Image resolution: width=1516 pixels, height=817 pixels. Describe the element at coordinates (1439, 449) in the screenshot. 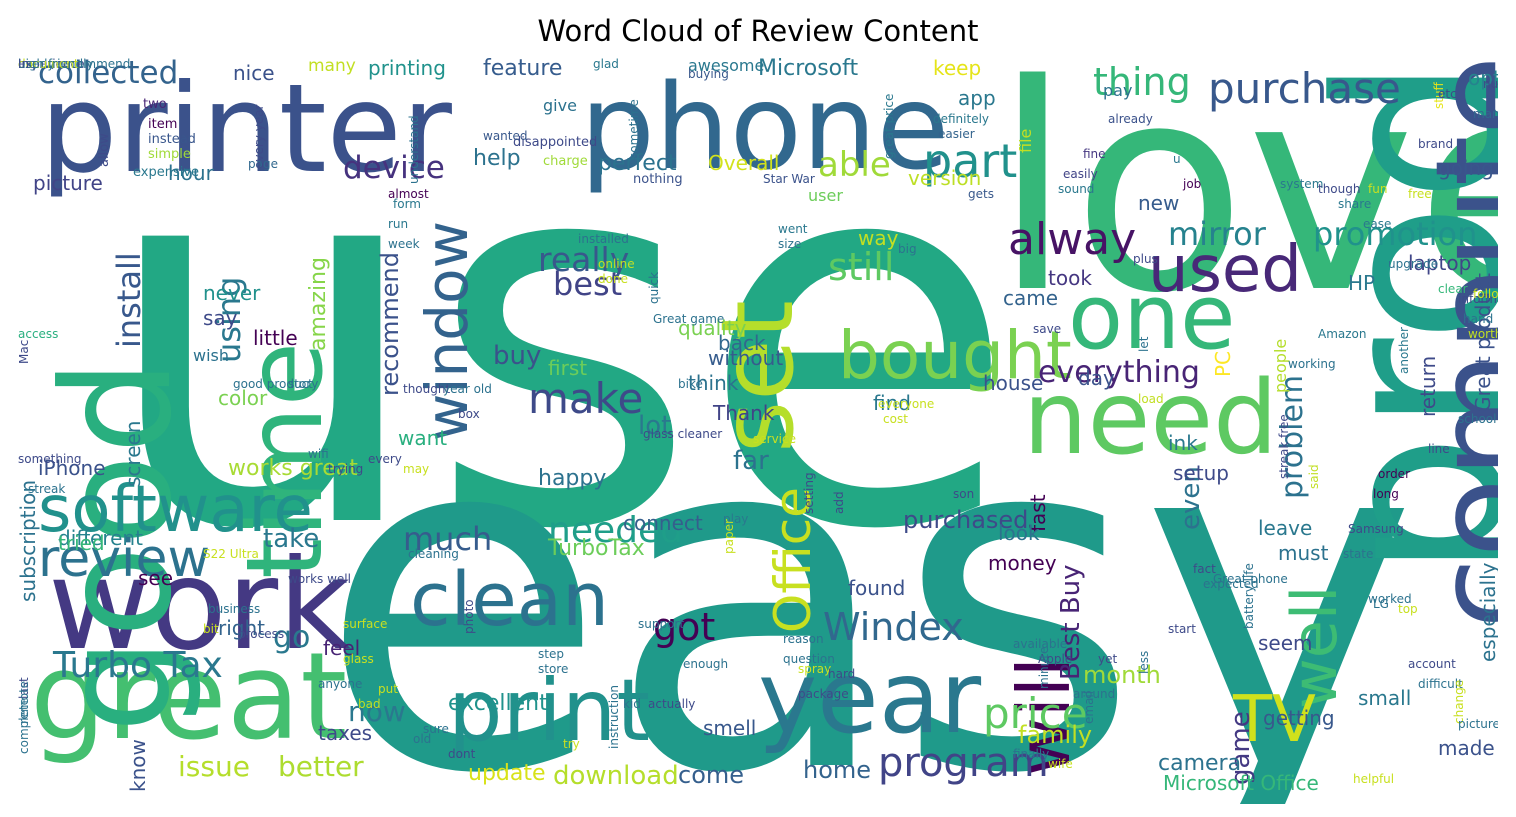

I see `word-line: line` at that location.